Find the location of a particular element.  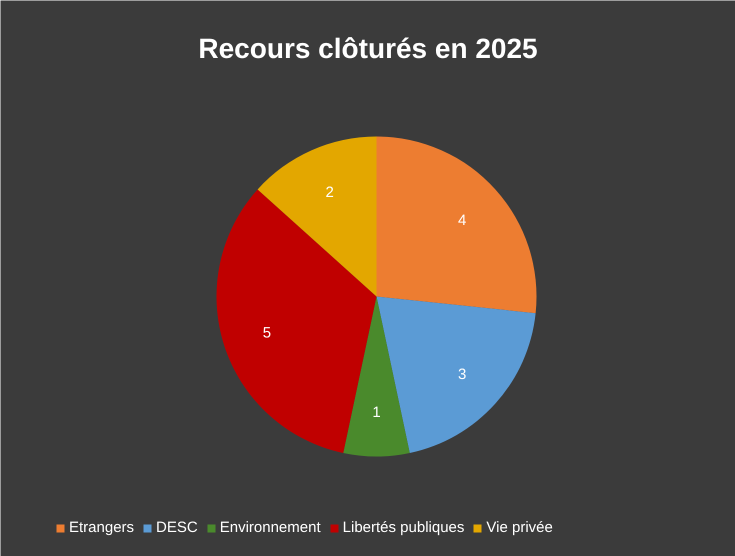

legend-label: Vie privée is located at coordinates (519, 527).